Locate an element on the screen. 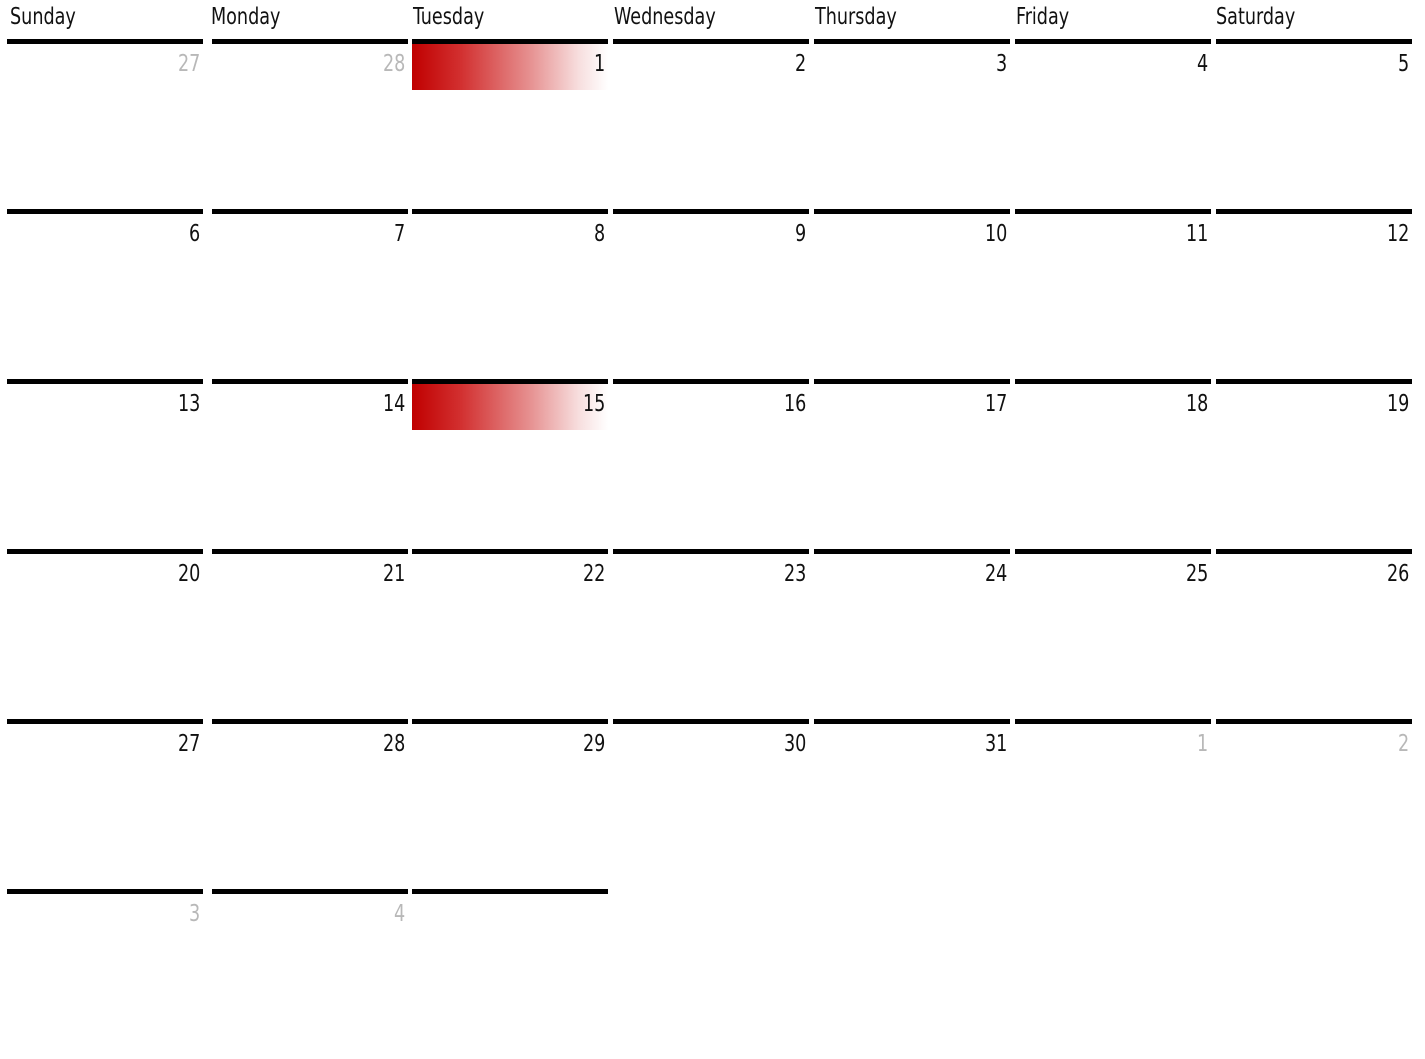  day-cell: 30 is located at coordinates (711, 804).